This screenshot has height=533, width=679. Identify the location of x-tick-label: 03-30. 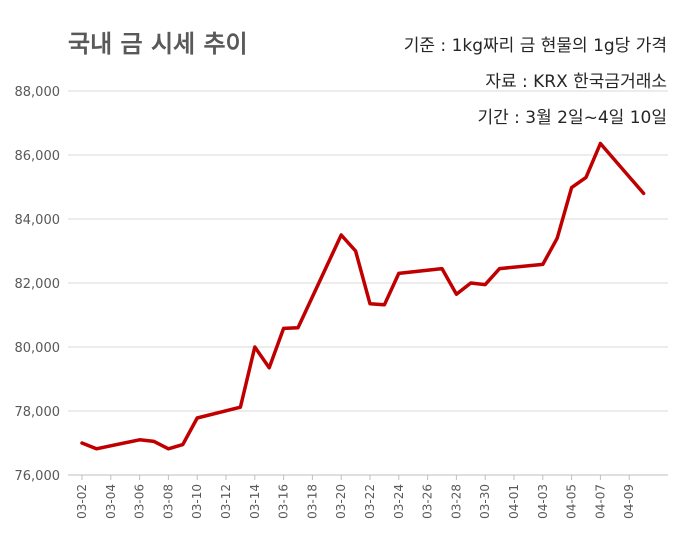
(485, 501).